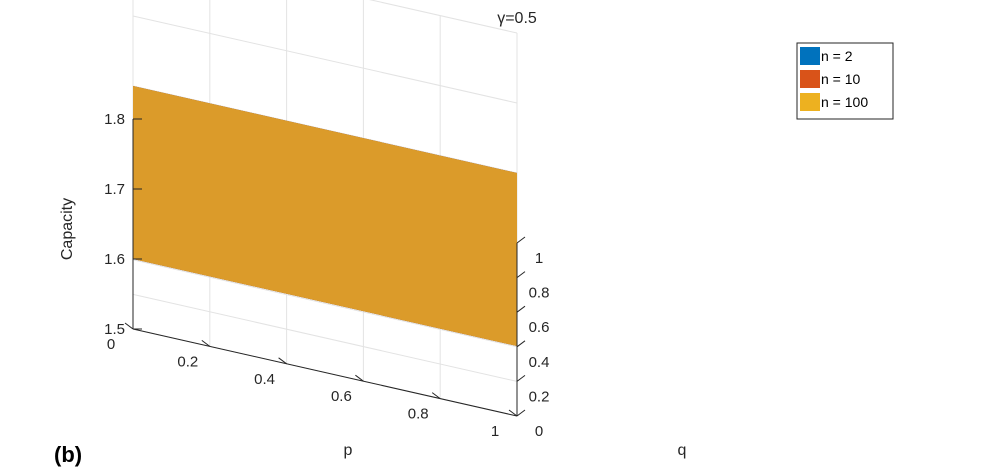 This screenshot has width=997, height=467. What do you see at coordinates (114, 189) in the screenshot?
I see `z-tick-label: 1.7` at bounding box center [114, 189].